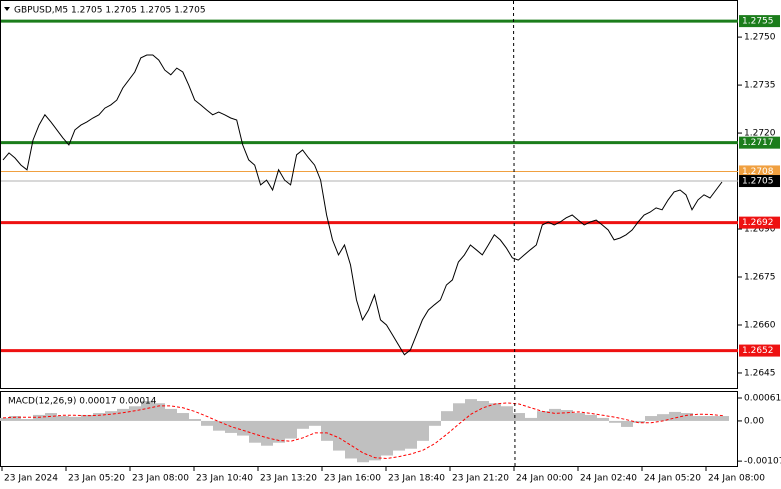 This screenshot has height=489, width=781. I want to click on signal-line, so click(363, 431).